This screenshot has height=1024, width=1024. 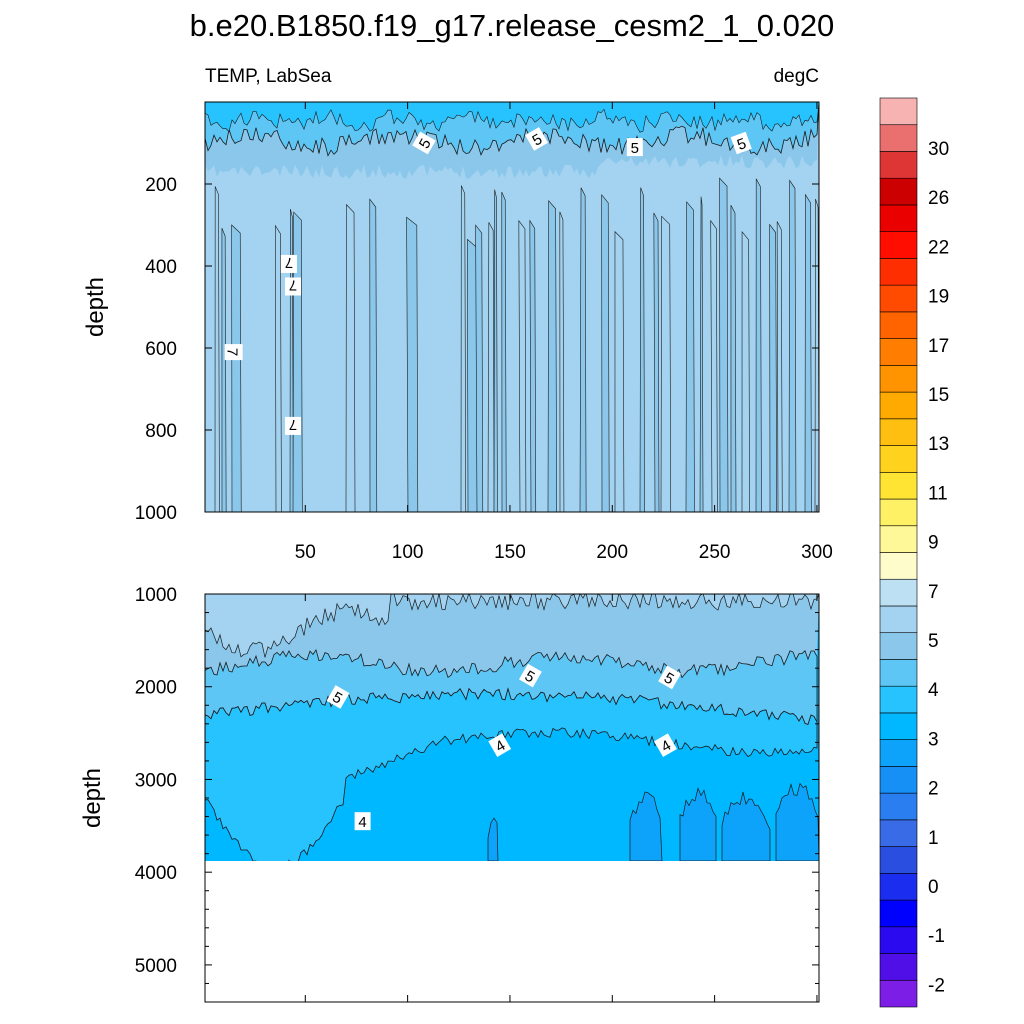 What do you see at coordinates (715, 552) in the screenshot?
I see `x-tick-label: 250` at bounding box center [715, 552].